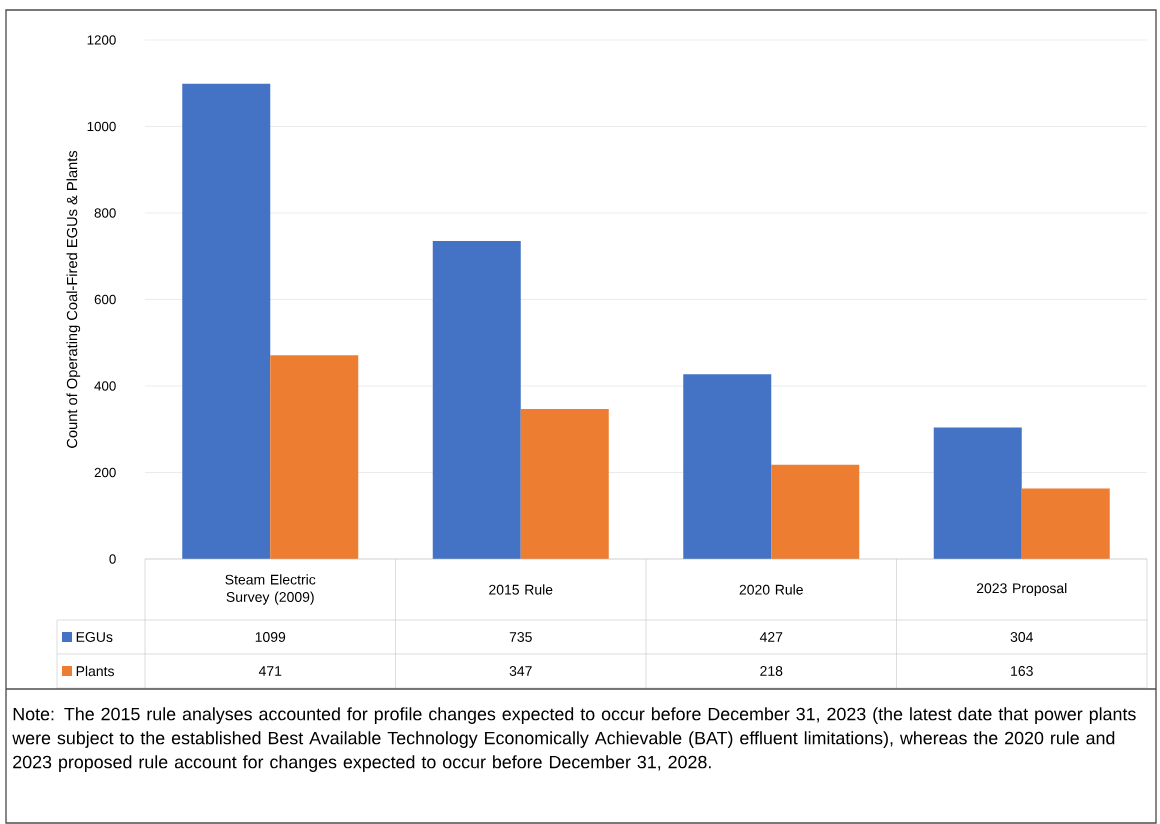  What do you see at coordinates (520, 637) in the screenshot?
I see `data-label: 735` at bounding box center [520, 637].